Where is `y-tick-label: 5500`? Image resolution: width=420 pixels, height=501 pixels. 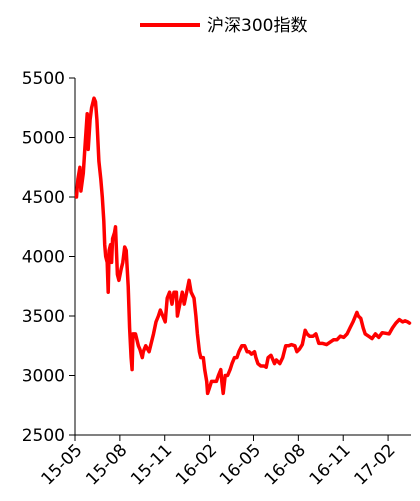
y-tick-label: 5500 is located at coordinates (43, 79).